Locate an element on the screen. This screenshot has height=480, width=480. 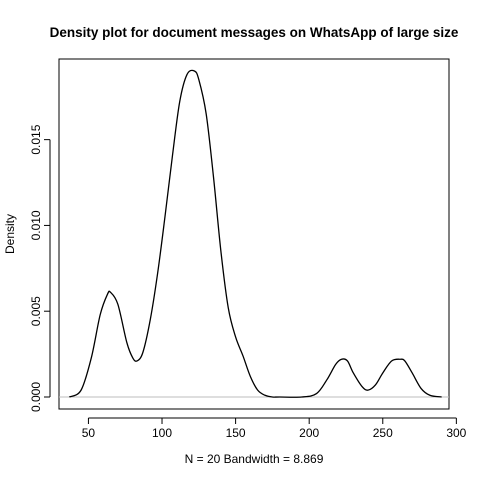
x-axis: 50 100 150 200 250 300 is located at coordinates (274, 428).